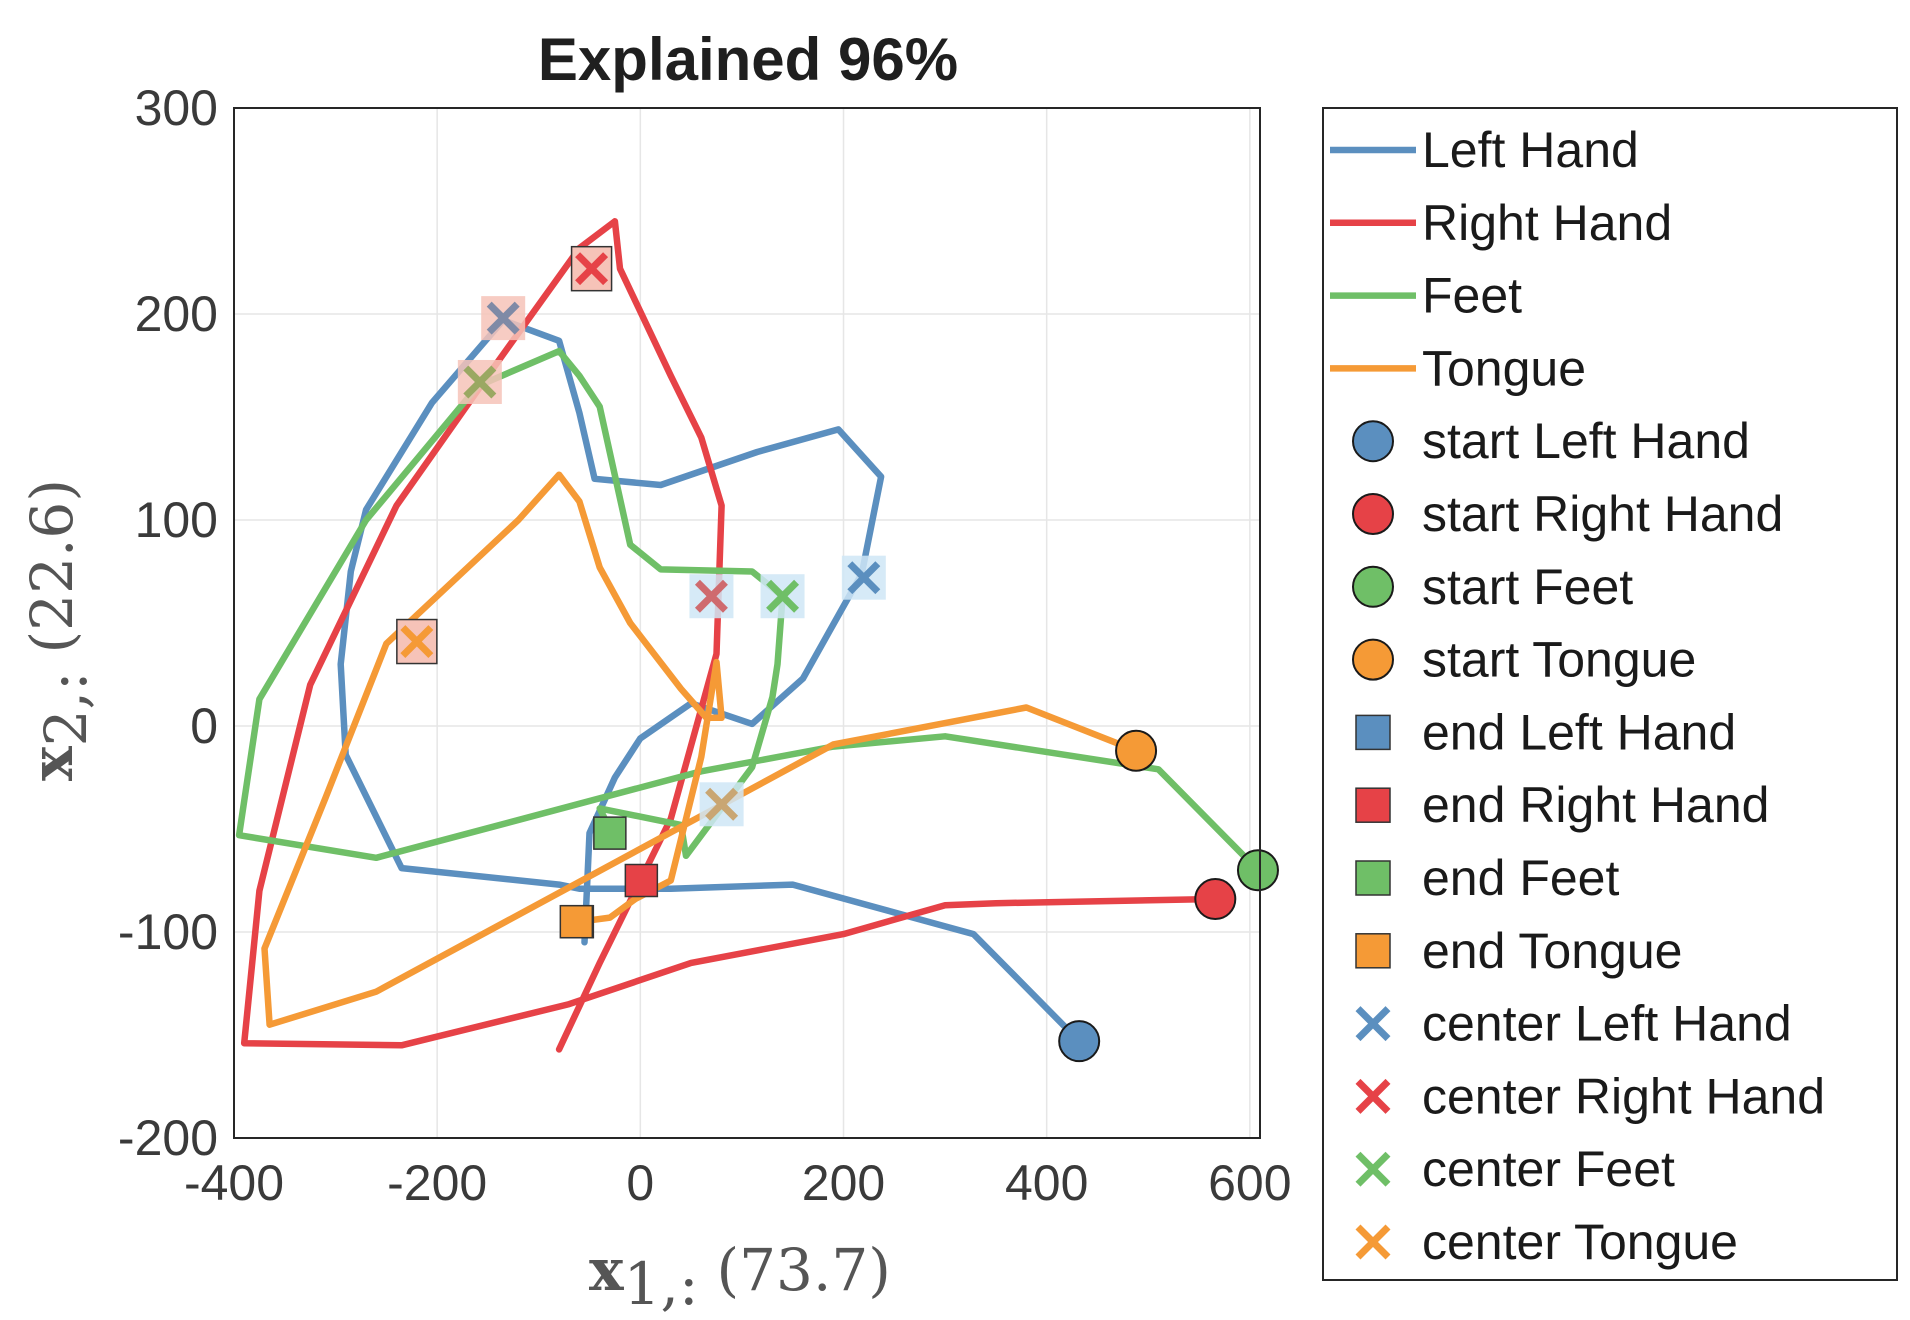 This screenshot has width=1910, height=1320. Describe the element at coordinates (176, 520) in the screenshot. I see `y-tick-label: 100` at that location.